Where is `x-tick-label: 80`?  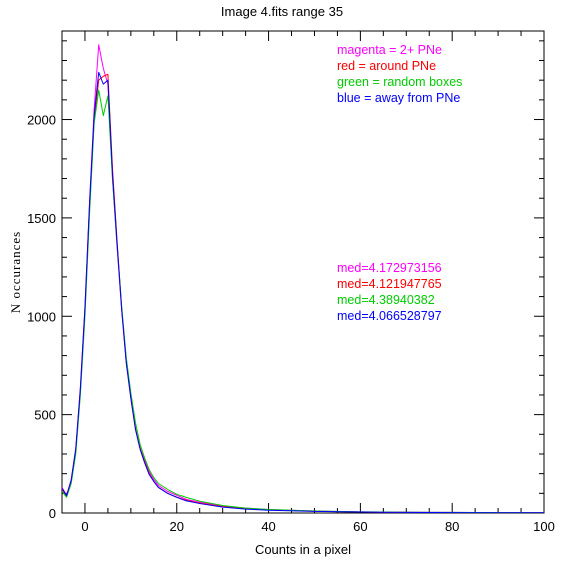
x-tick-label: 80 is located at coordinates (452, 526).